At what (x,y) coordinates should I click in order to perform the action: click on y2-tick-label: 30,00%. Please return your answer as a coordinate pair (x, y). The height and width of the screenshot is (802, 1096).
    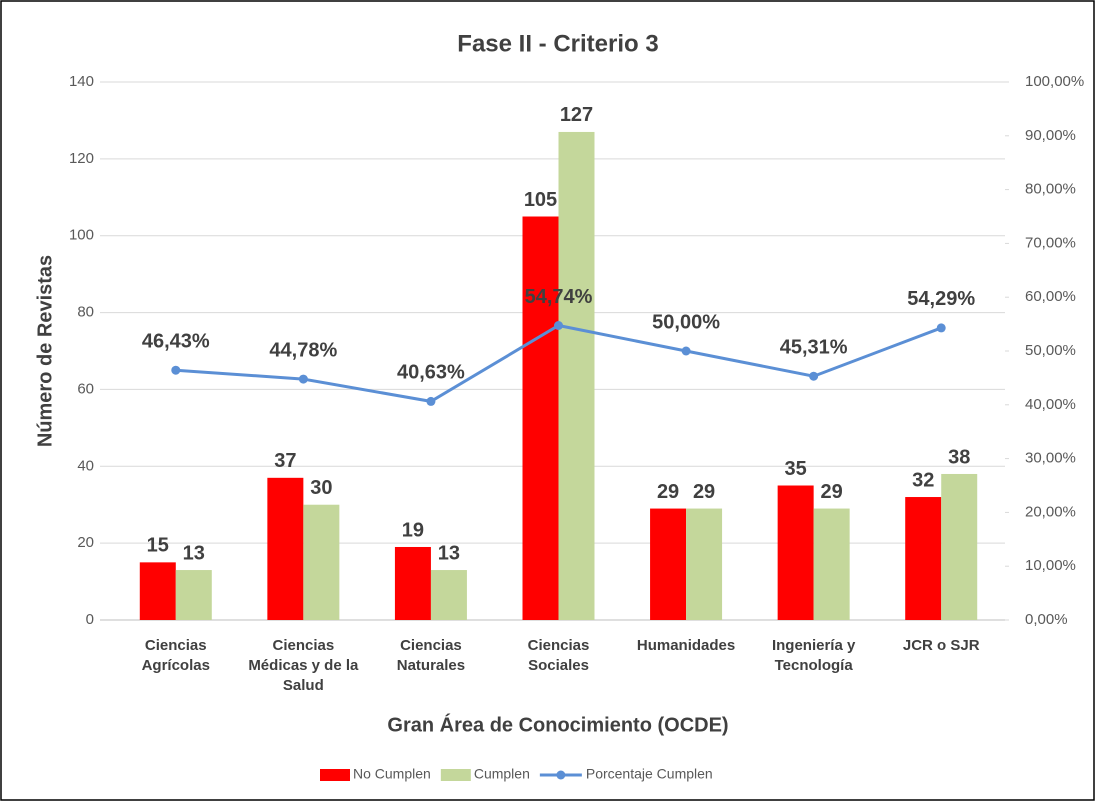
    Looking at the image, I should click on (1050, 458).